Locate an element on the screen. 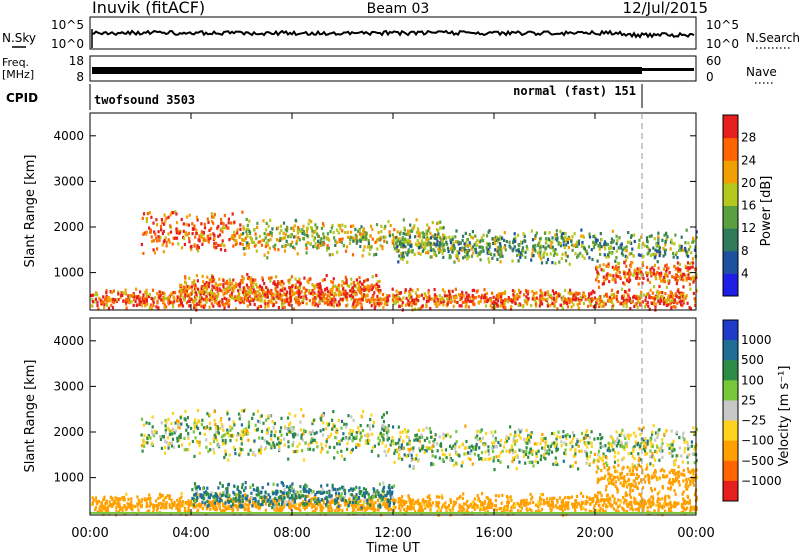 The height and width of the screenshot is (554, 800). y-tick-label: 1000 is located at coordinates (68, 273).